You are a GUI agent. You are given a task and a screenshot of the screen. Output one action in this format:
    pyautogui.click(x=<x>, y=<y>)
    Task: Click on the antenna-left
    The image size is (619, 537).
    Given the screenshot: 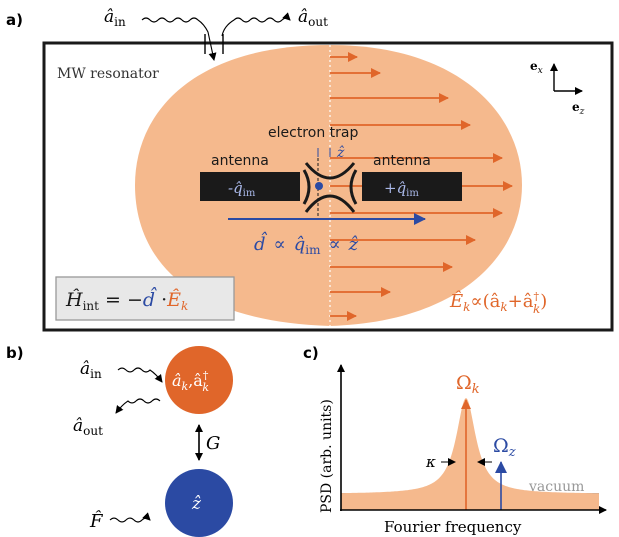 What is the action you would take?
    pyautogui.click(x=250, y=186)
    